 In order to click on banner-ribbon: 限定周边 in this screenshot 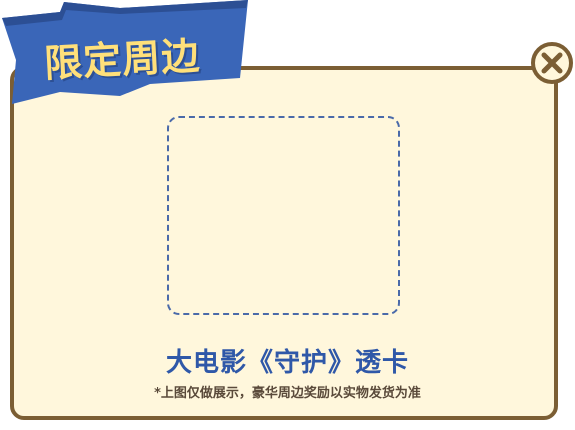, I will do `click(125, 53)`.